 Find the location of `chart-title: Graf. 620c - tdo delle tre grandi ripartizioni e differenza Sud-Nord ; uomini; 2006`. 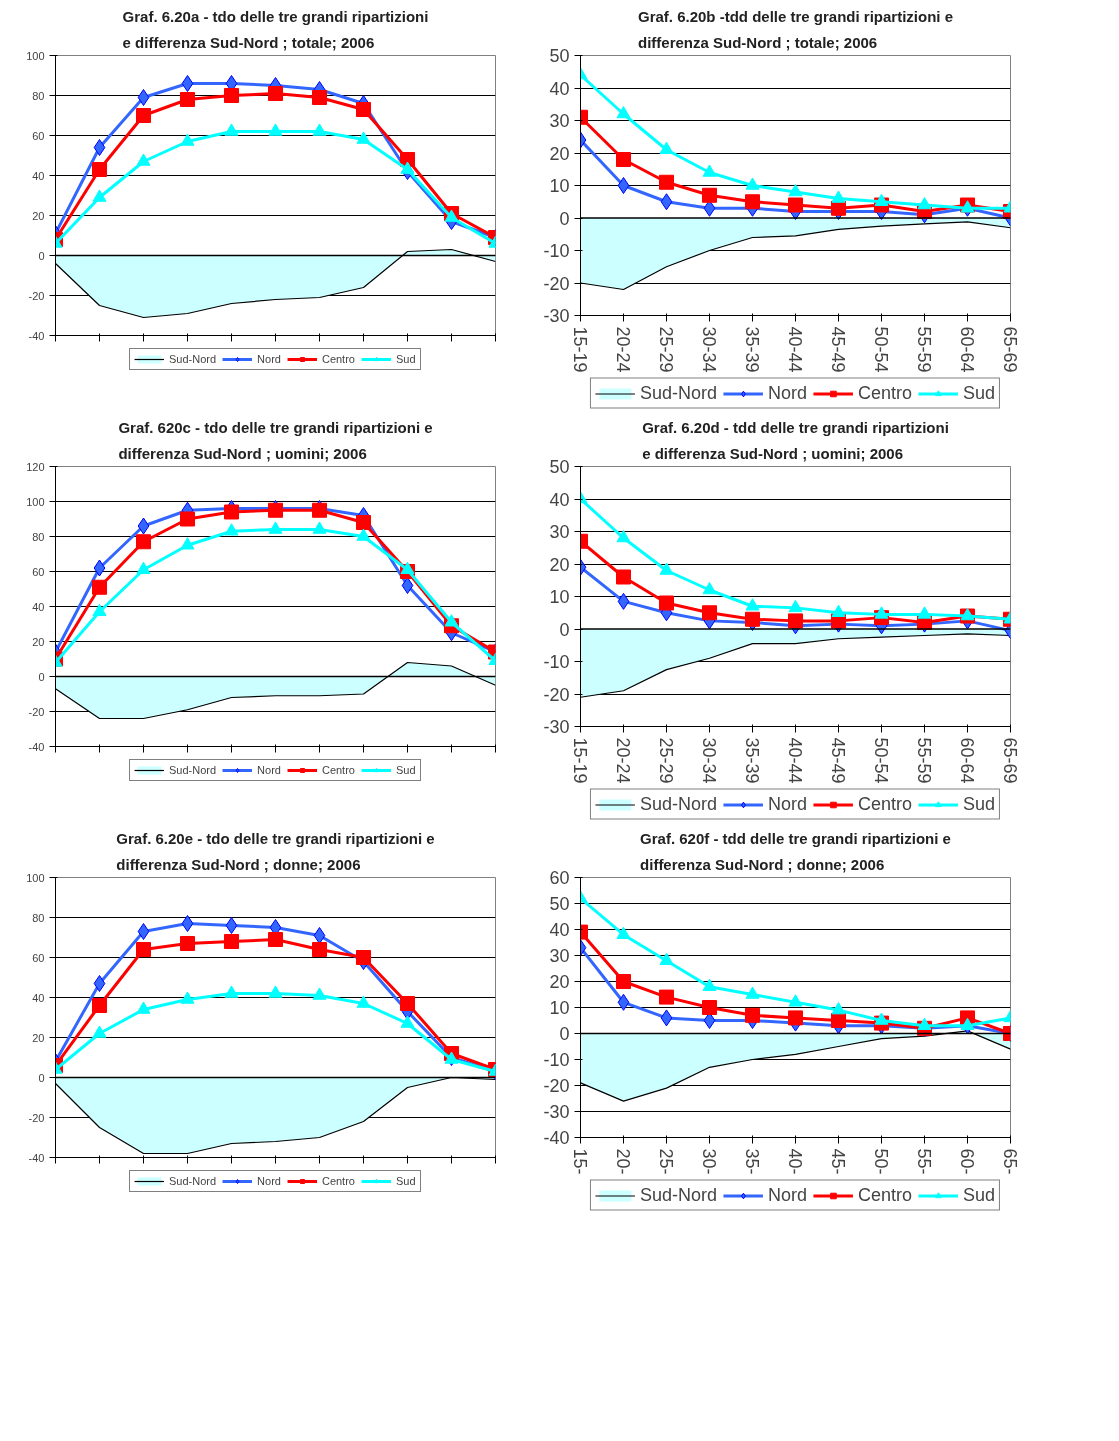

chart-title: Graf. 620c - tdo delle tre grandi ripartizioni e differenza Sud-Nord ; uomini; 2006 is located at coordinates (275, 440).